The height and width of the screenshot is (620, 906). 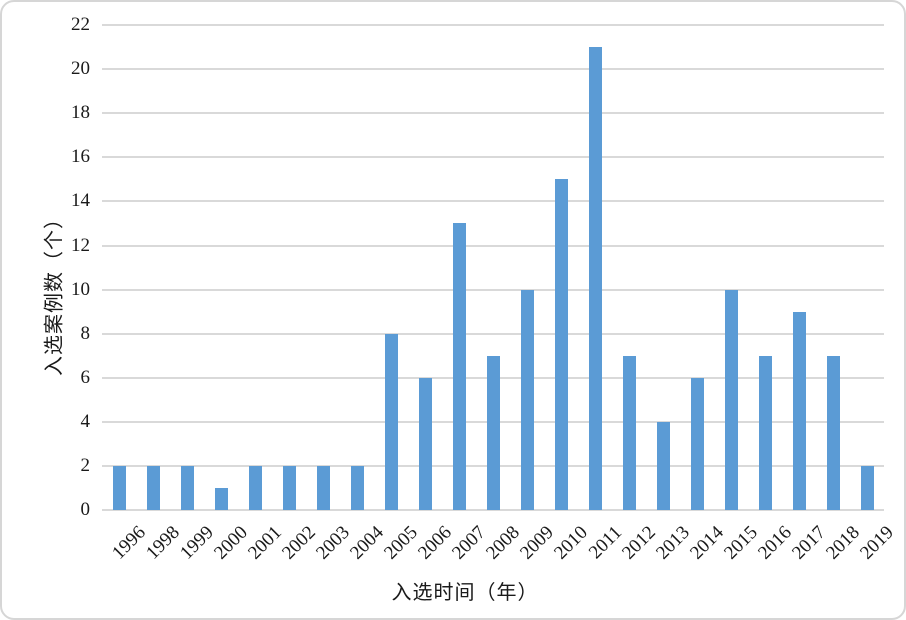 I want to click on y-tick-label: 4, so click(x=85, y=421).